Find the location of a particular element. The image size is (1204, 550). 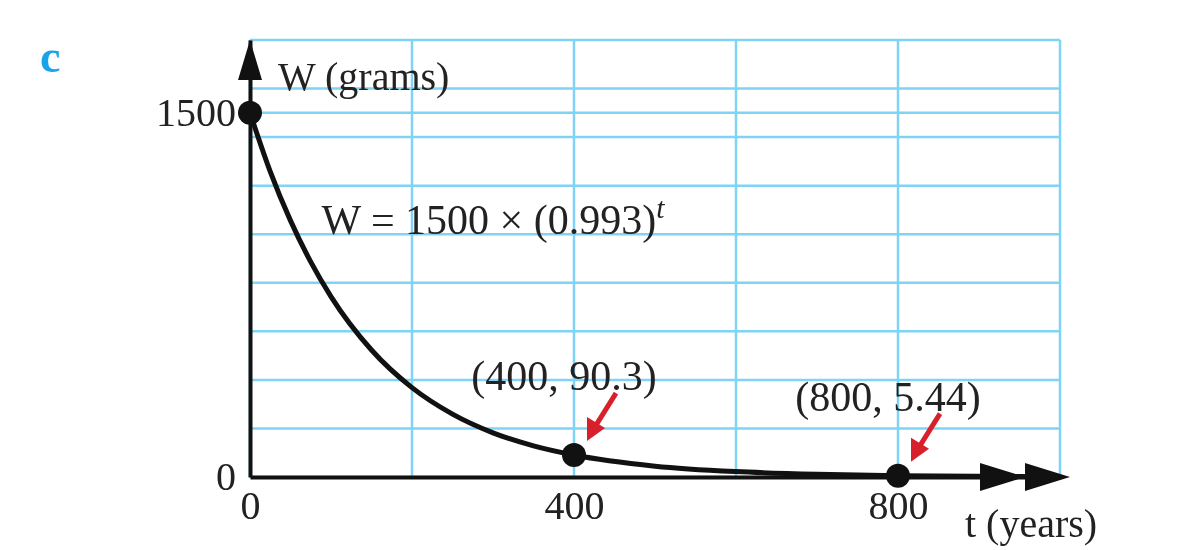

x-axis-title: t (years) is located at coordinates (1031, 523).